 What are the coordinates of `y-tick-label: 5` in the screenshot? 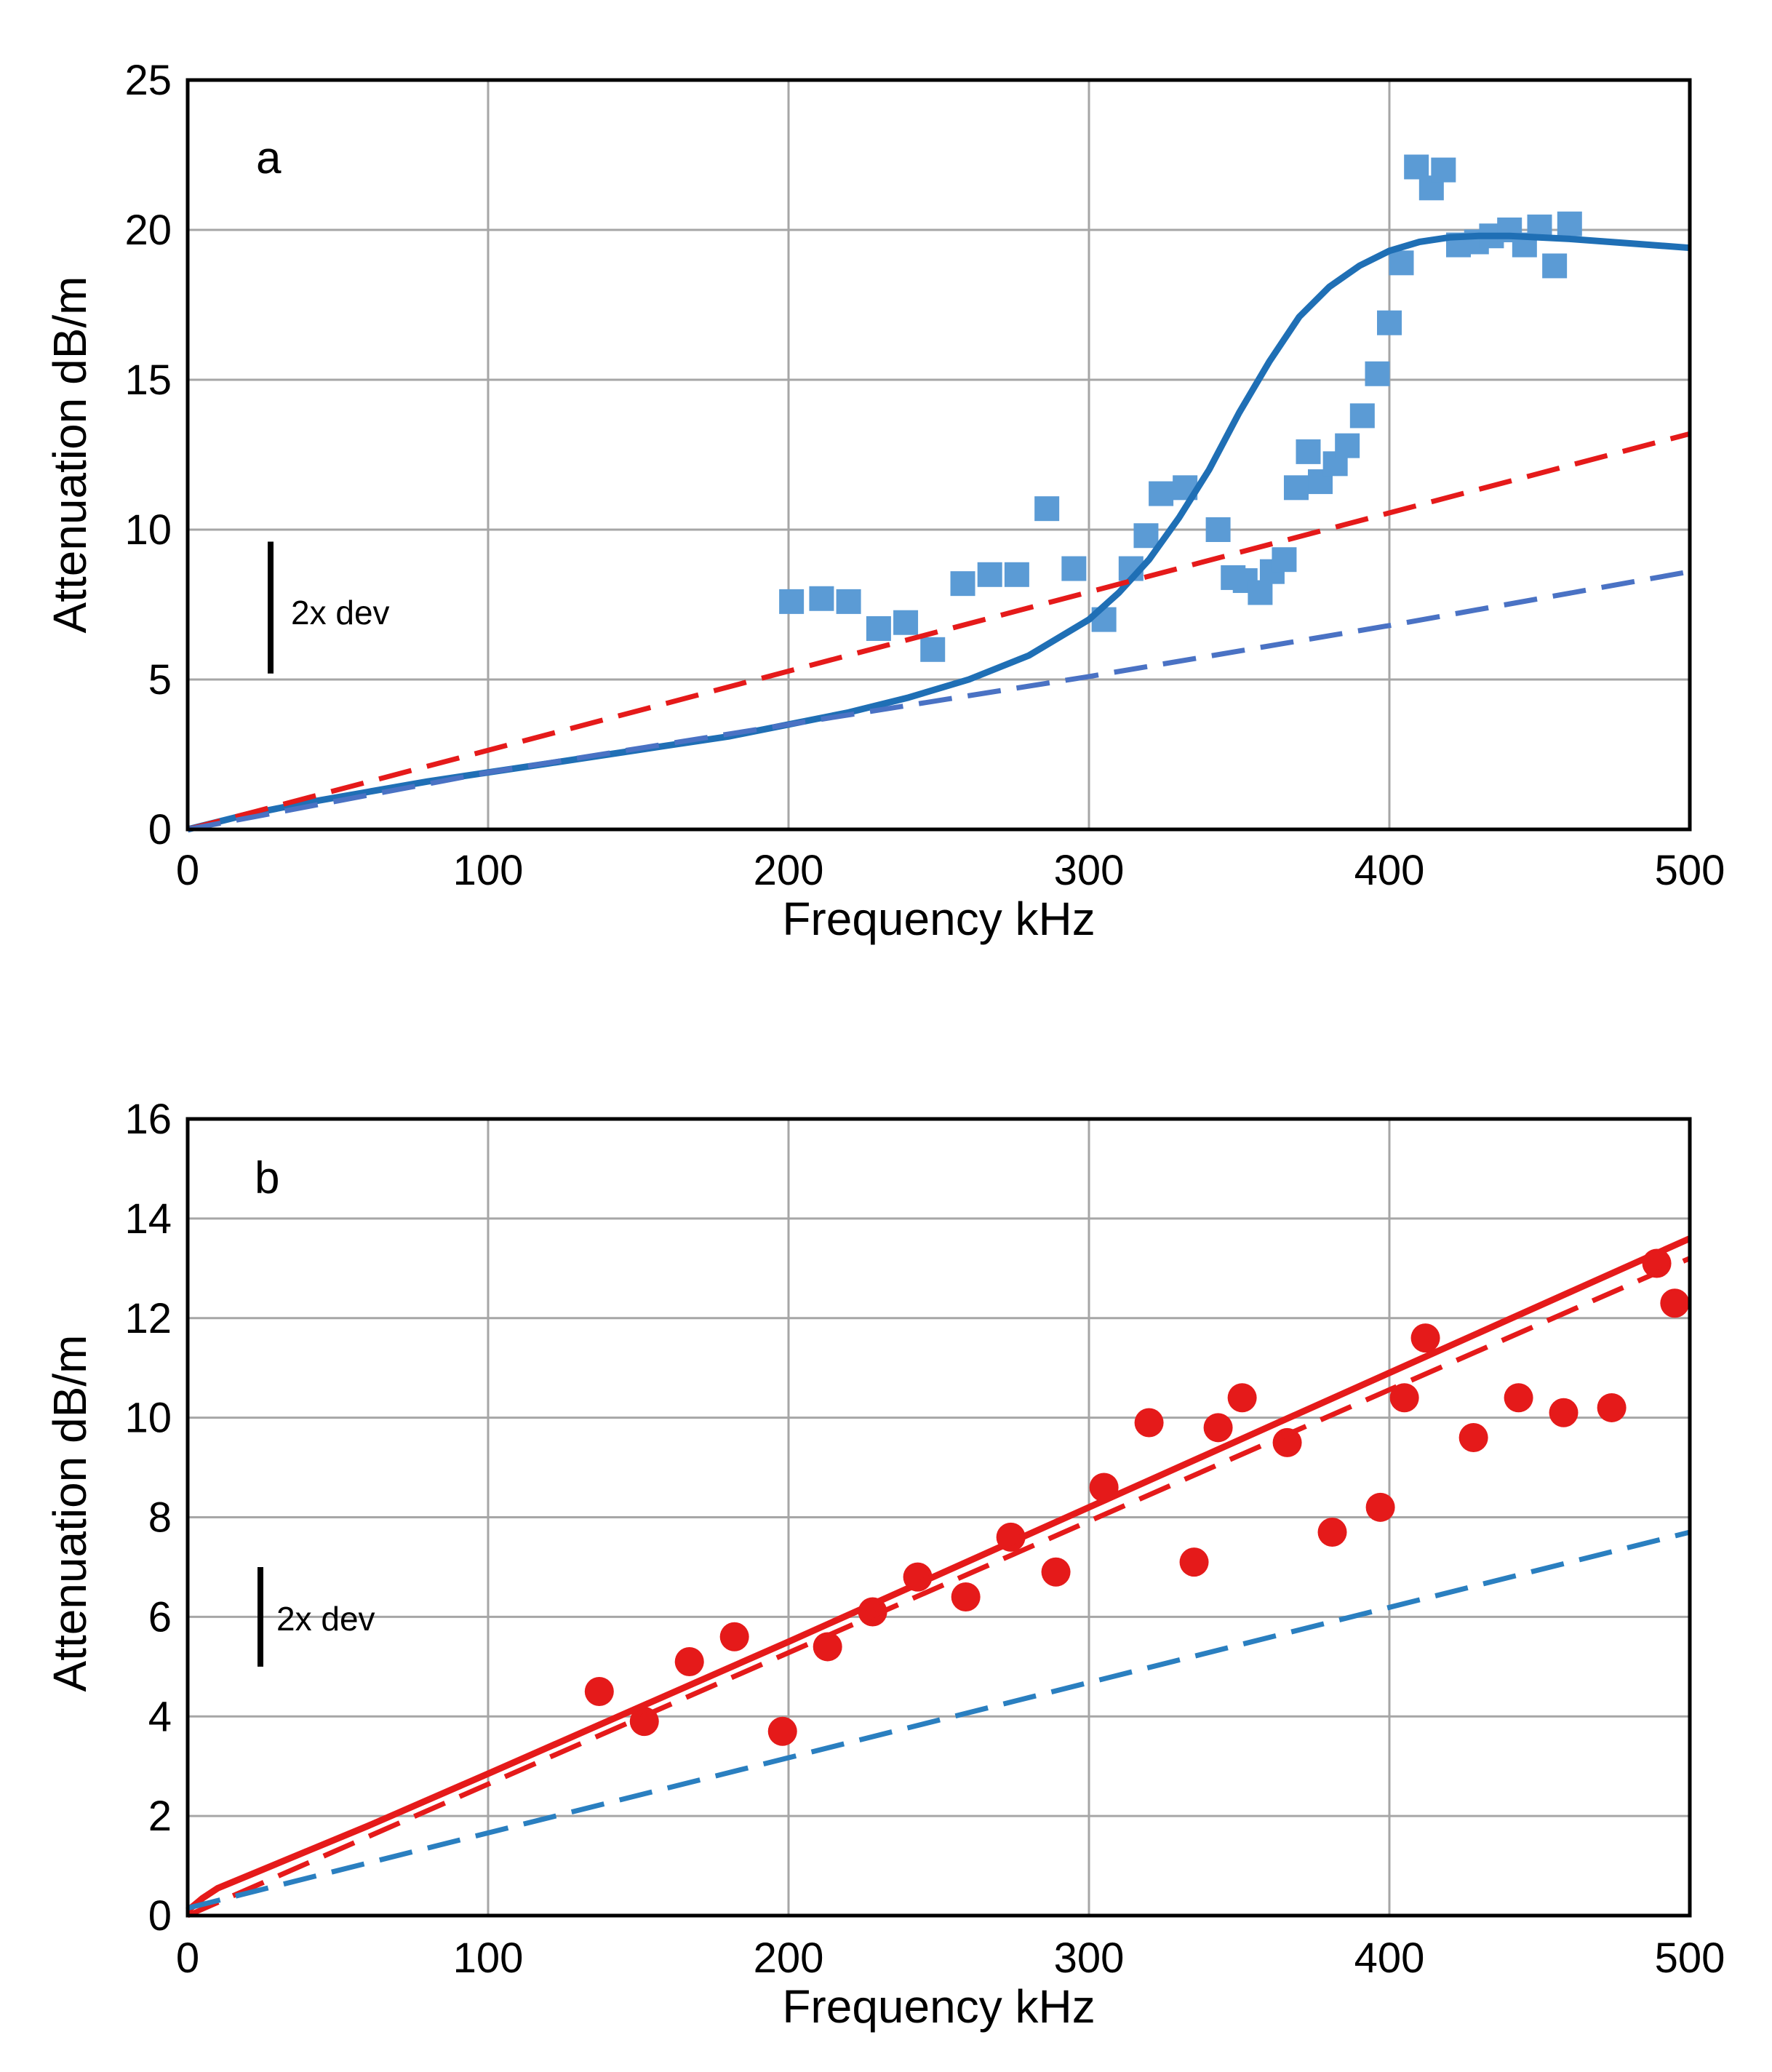 It's located at (160, 680).